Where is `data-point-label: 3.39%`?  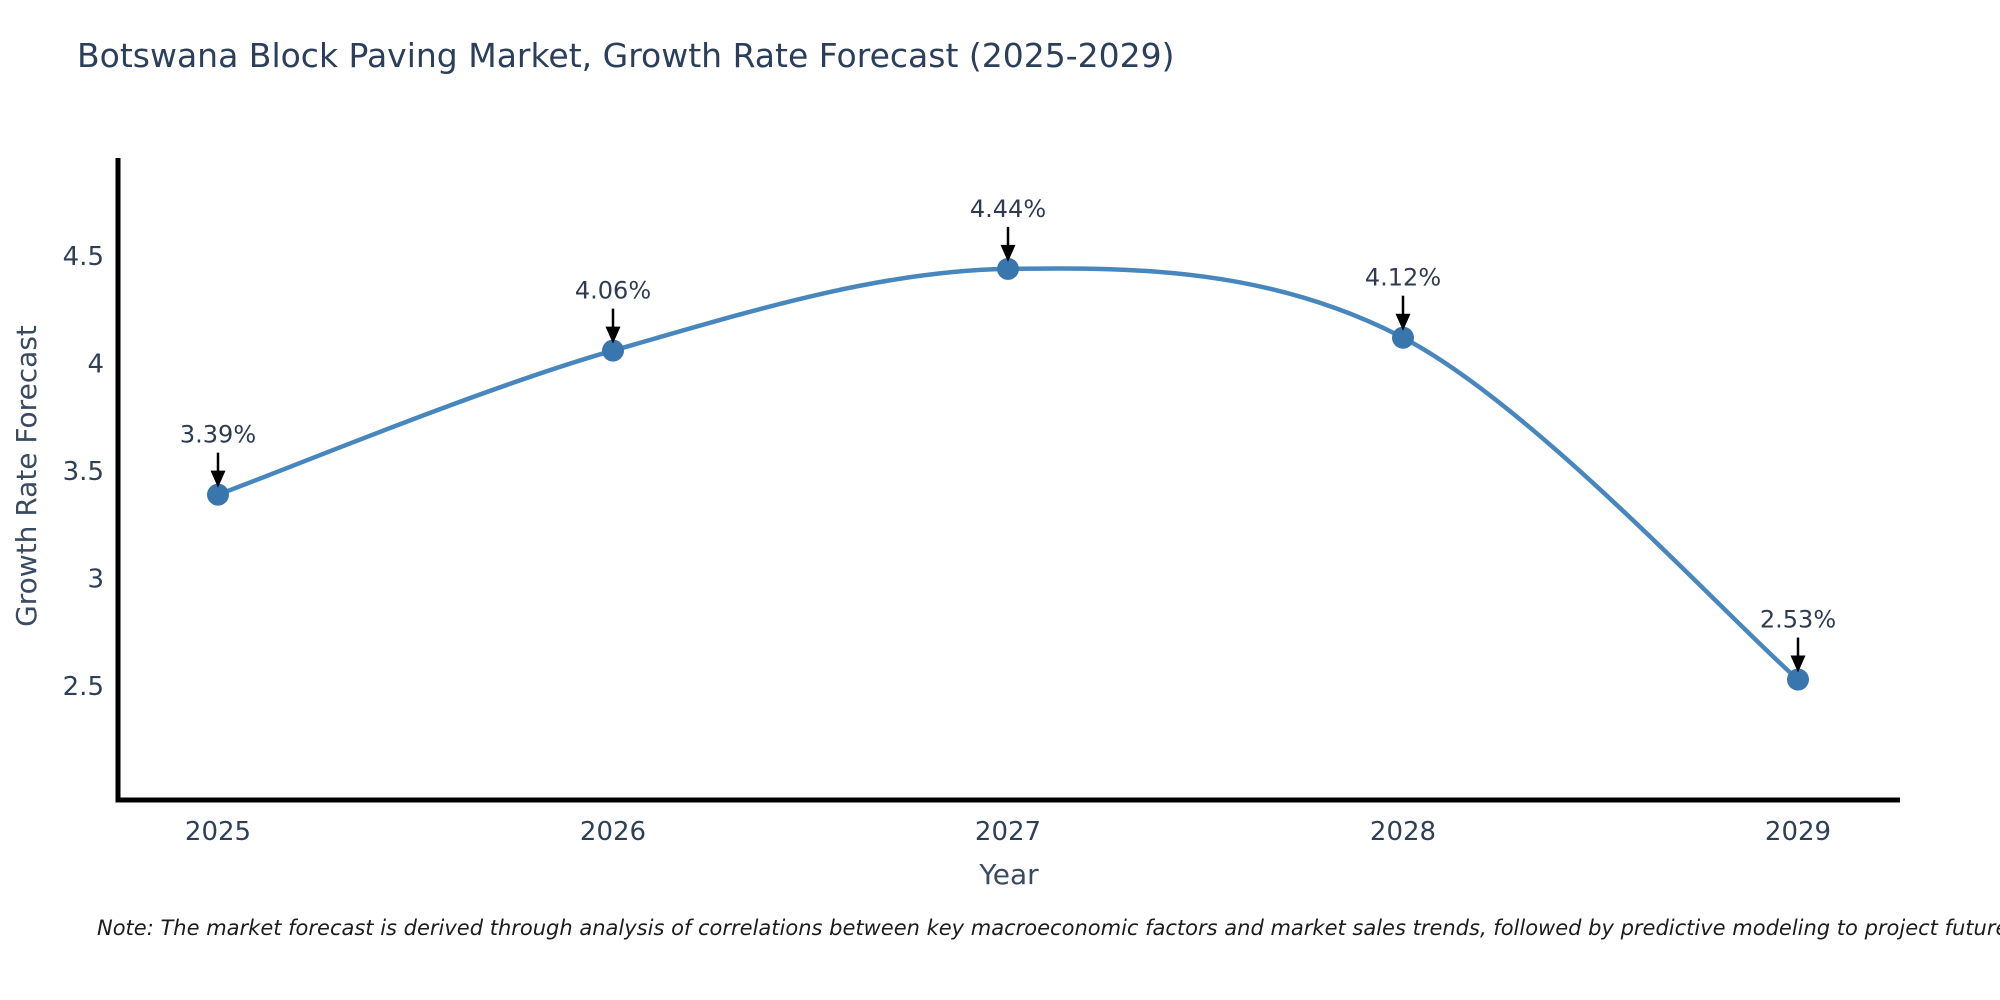
data-point-label: 3.39% is located at coordinates (218, 435).